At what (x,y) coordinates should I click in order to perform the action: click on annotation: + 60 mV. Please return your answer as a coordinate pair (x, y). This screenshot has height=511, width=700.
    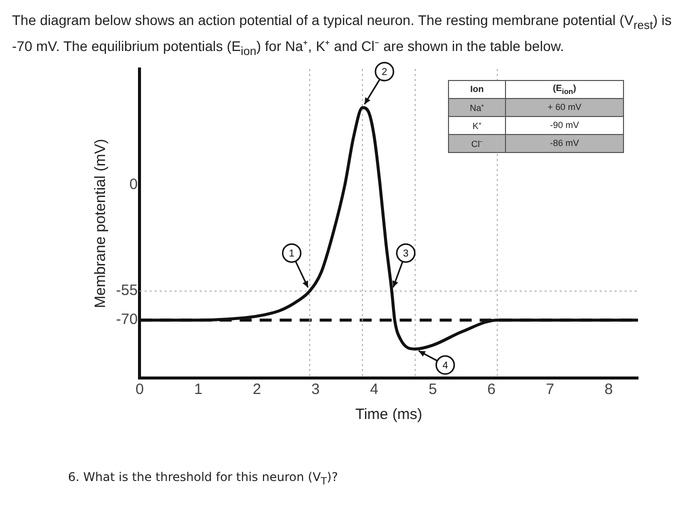
    Looking at the image, I should click on (565, 107).